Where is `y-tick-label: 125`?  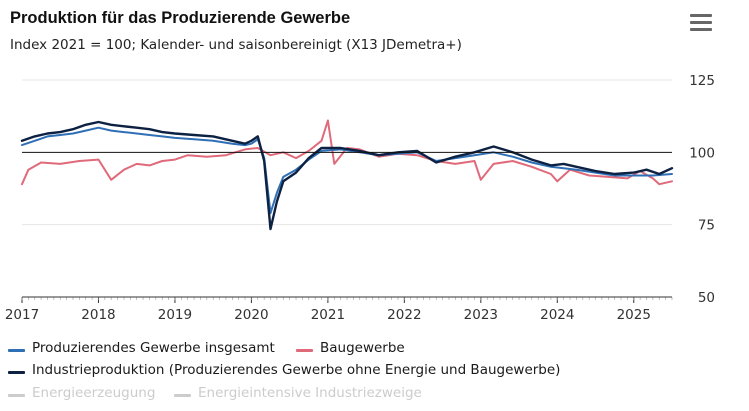
y-tick-label: 125 is located at coordinates (702, 81).